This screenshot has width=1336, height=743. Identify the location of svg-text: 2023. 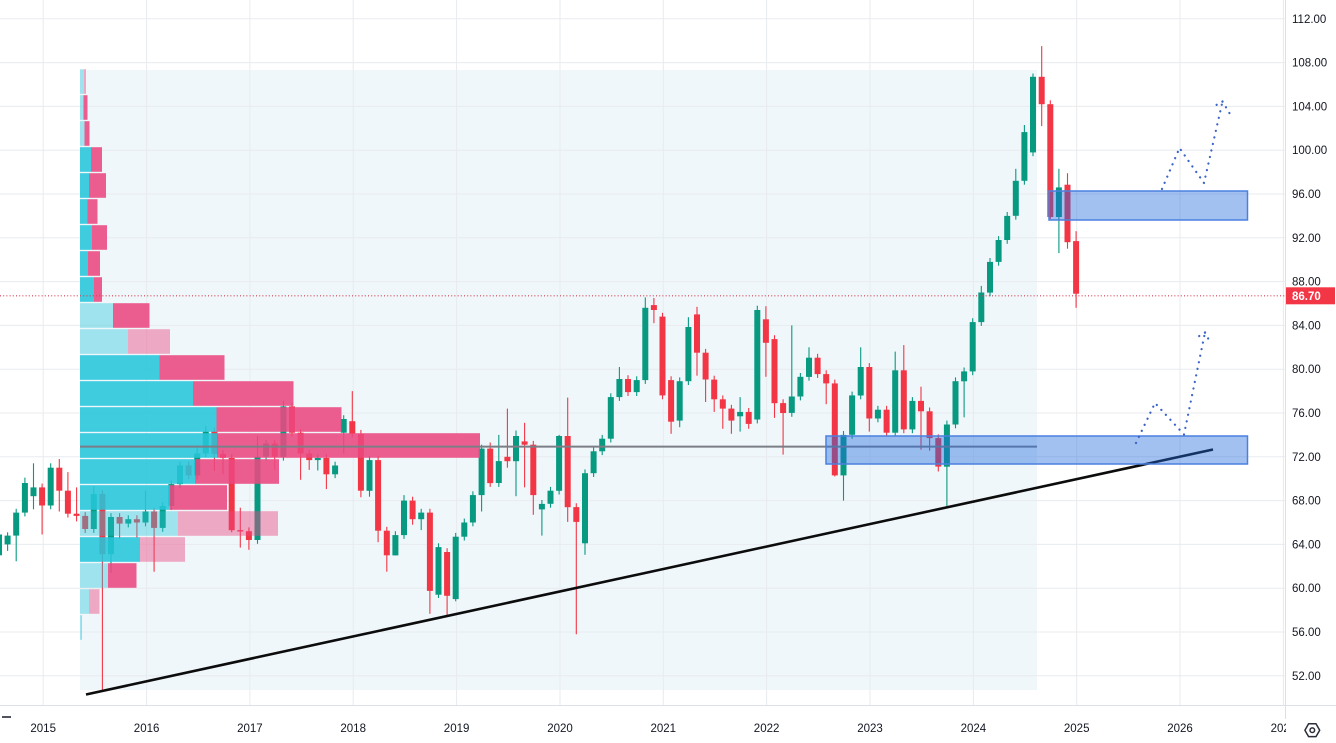
(870, 729).